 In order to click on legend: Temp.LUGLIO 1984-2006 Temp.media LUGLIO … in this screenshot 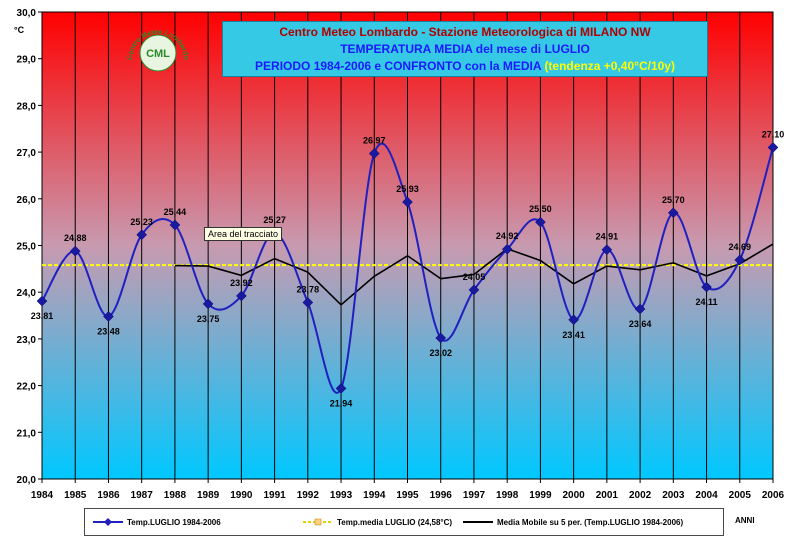, I will do `click(404, 522)`.